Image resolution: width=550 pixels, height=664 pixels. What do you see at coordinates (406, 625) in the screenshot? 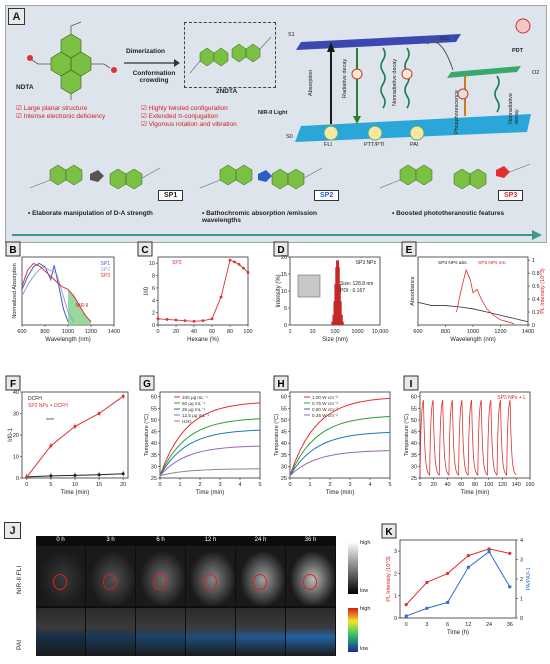
I see `x-tick-label: 0` at bounding box center [406, 625].